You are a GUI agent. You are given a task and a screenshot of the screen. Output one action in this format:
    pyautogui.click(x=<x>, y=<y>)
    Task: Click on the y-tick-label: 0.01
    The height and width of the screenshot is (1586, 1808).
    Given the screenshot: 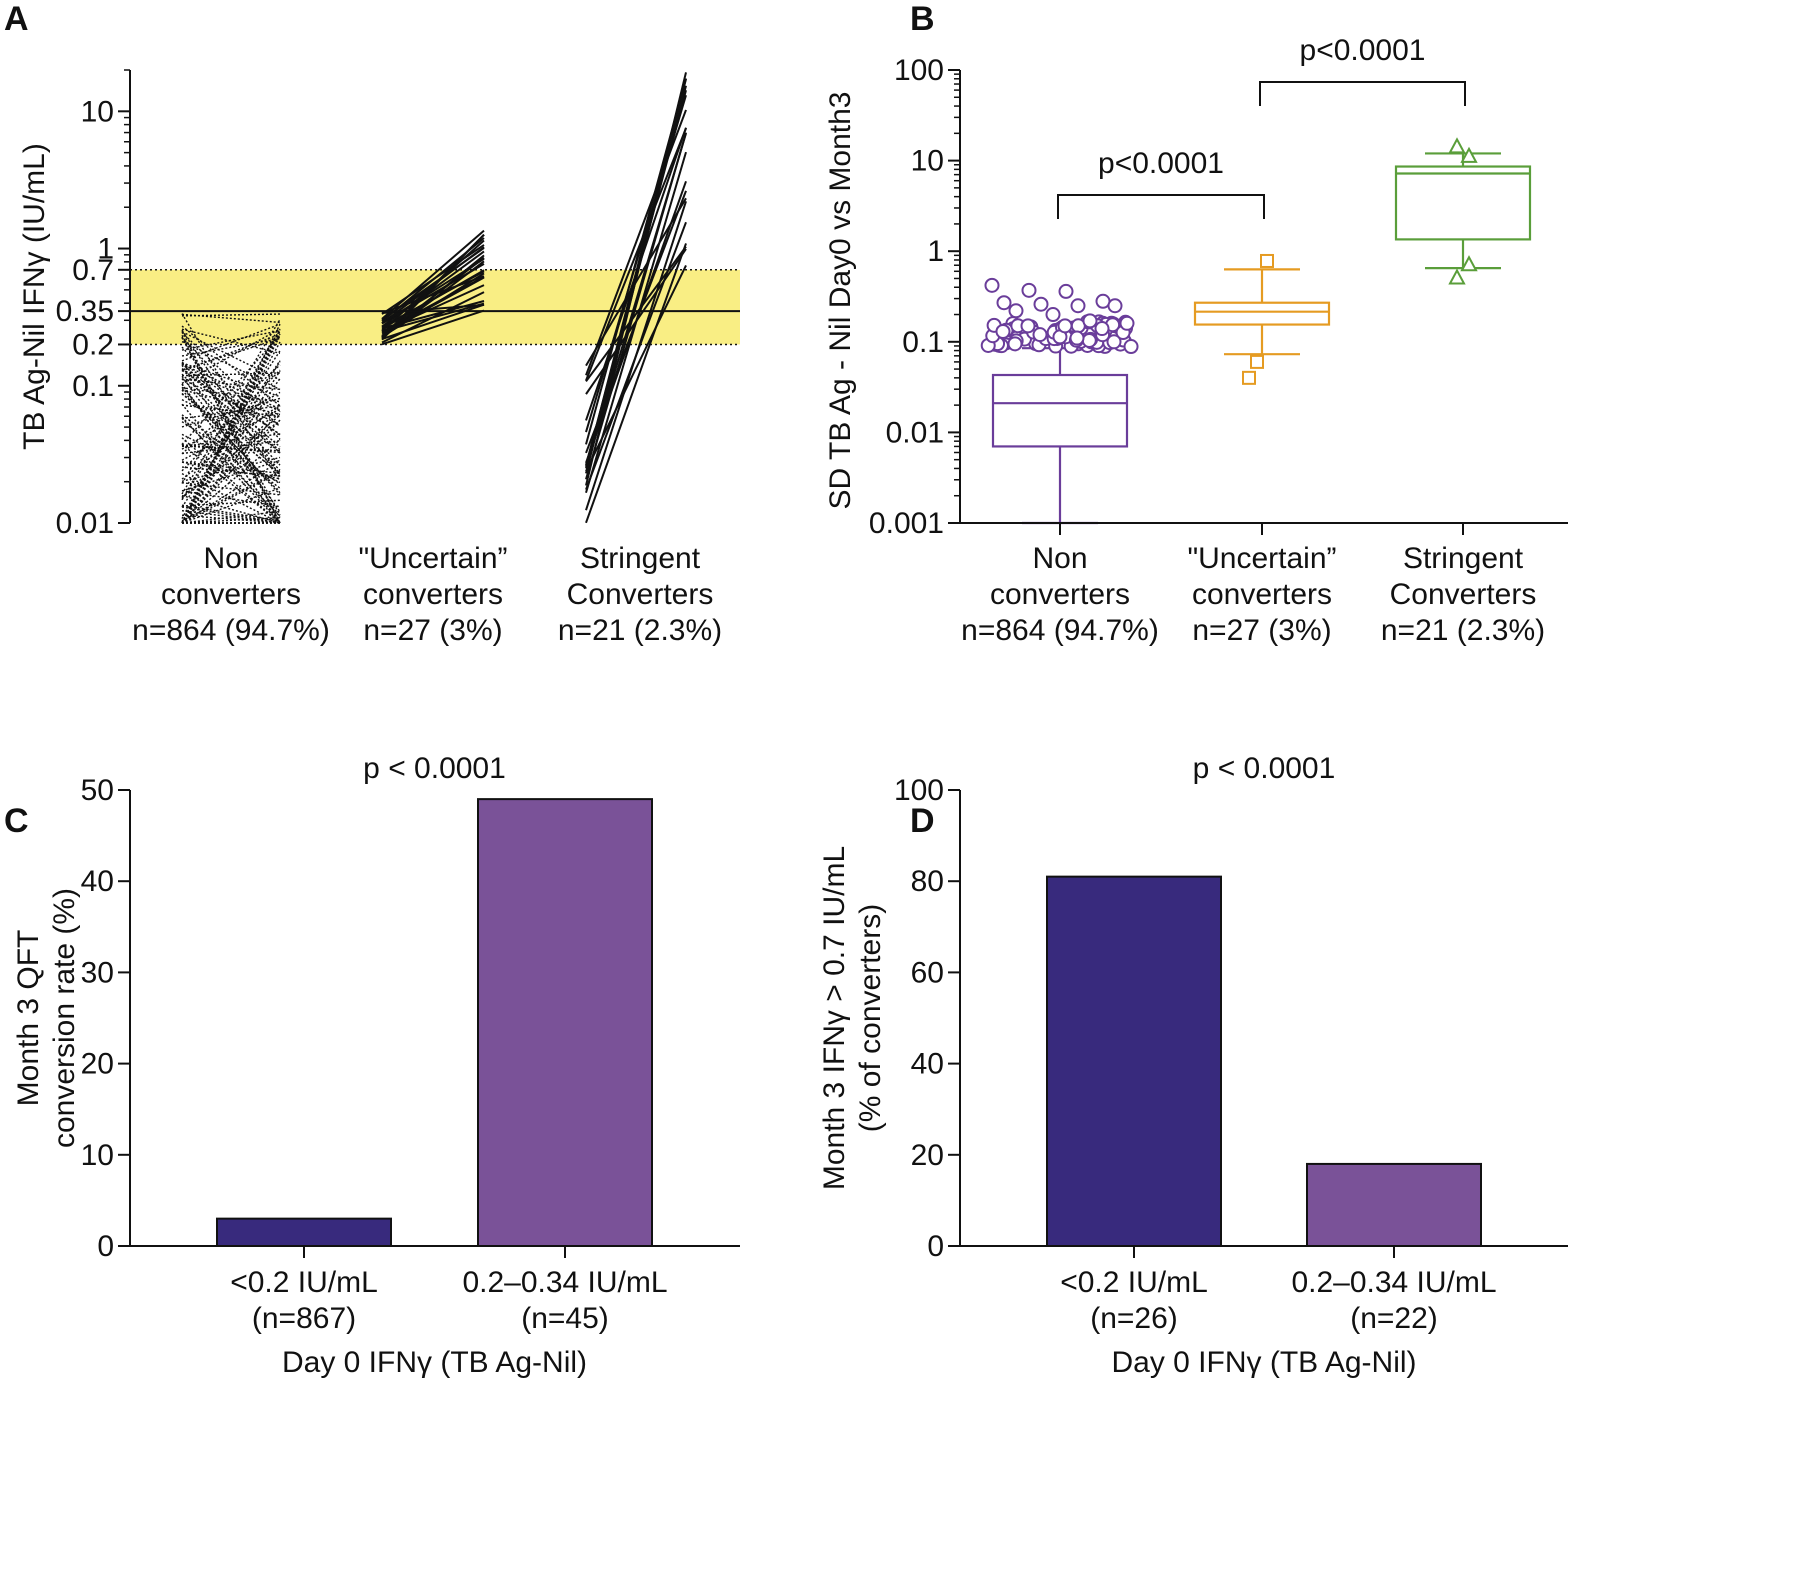 What is the action you would take?
    pyautogui.click(x=85, y=523)
    